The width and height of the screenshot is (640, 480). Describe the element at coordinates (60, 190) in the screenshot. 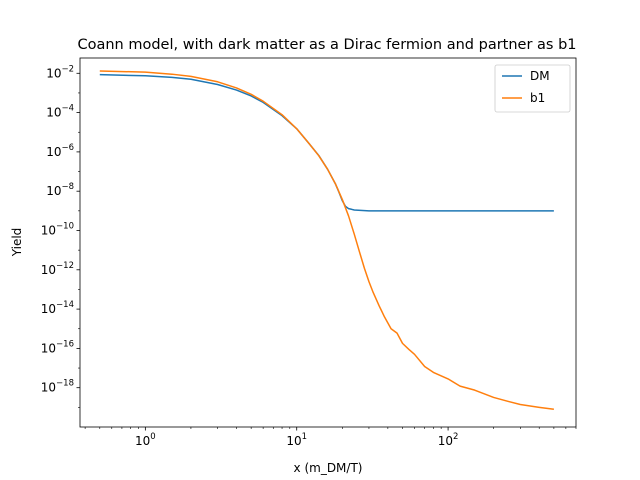

I see `y-tick-label: 10⁻⁸` at that location.